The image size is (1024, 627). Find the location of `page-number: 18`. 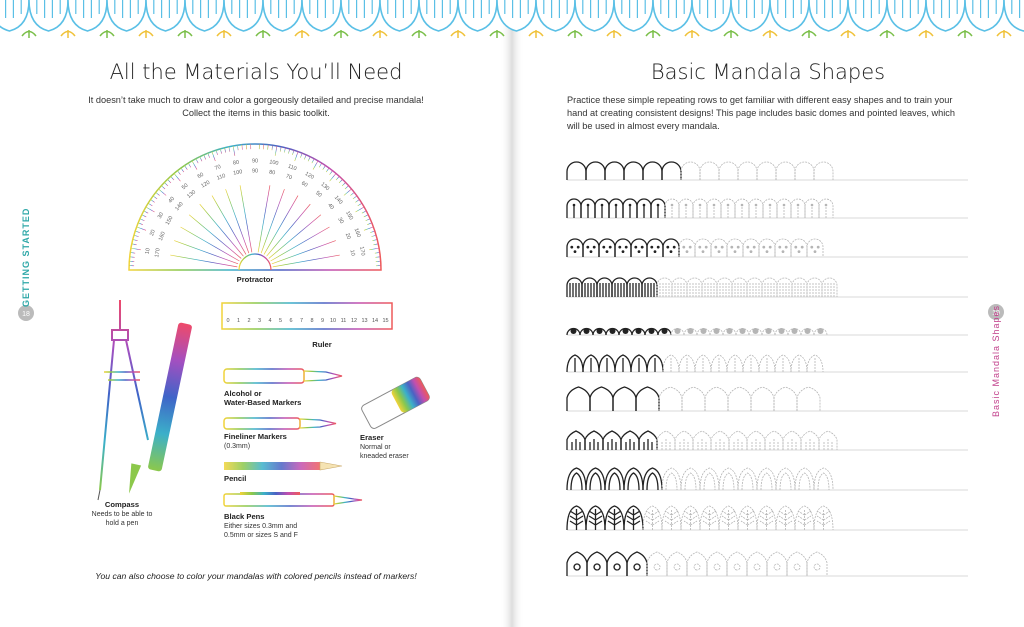

page-number: 18 is located at coordinates (26, 314).